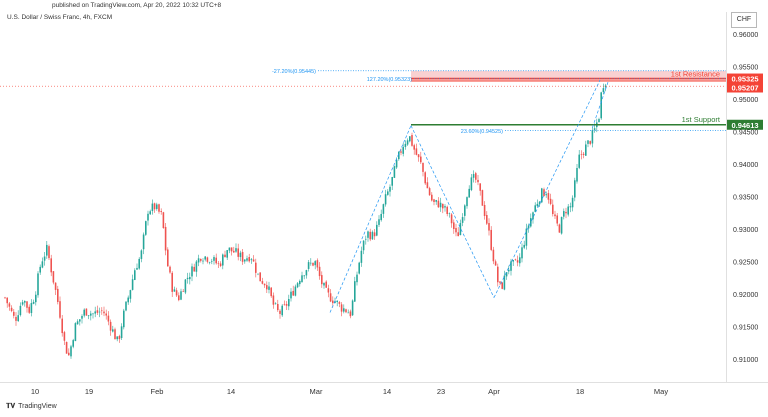  What do you see at coordinates (661, 391) in the screenshot?
I see `x-tick-label: May` at bounding box center [661, 391].